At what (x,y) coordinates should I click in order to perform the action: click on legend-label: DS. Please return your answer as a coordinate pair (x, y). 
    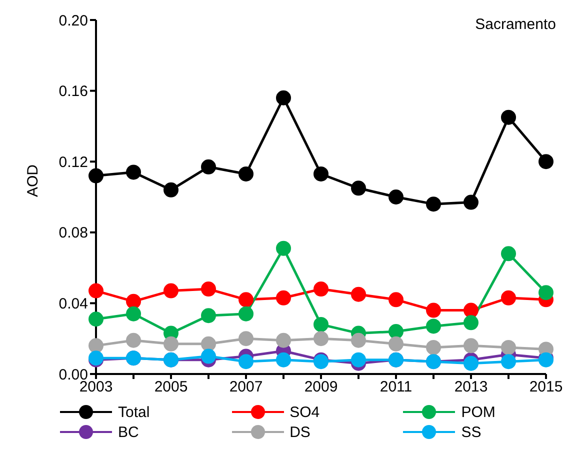
    Looking at the image, I should click on (300, 432).